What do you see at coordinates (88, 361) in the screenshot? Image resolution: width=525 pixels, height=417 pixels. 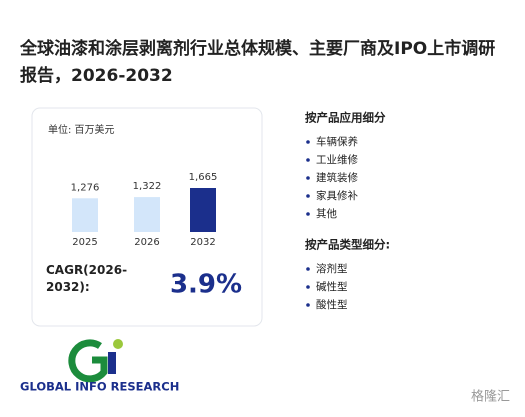 I see `logo-g` at bounding box center [88, 361].